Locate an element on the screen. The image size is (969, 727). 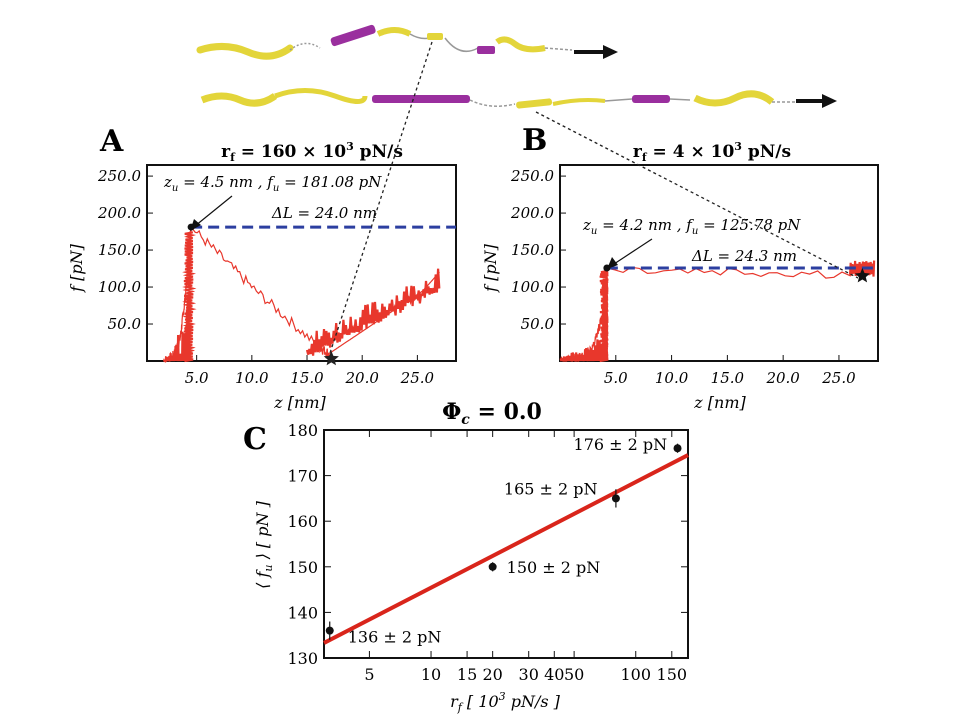
panel-b-annotation-arrow is located at coordinates (633, 251).